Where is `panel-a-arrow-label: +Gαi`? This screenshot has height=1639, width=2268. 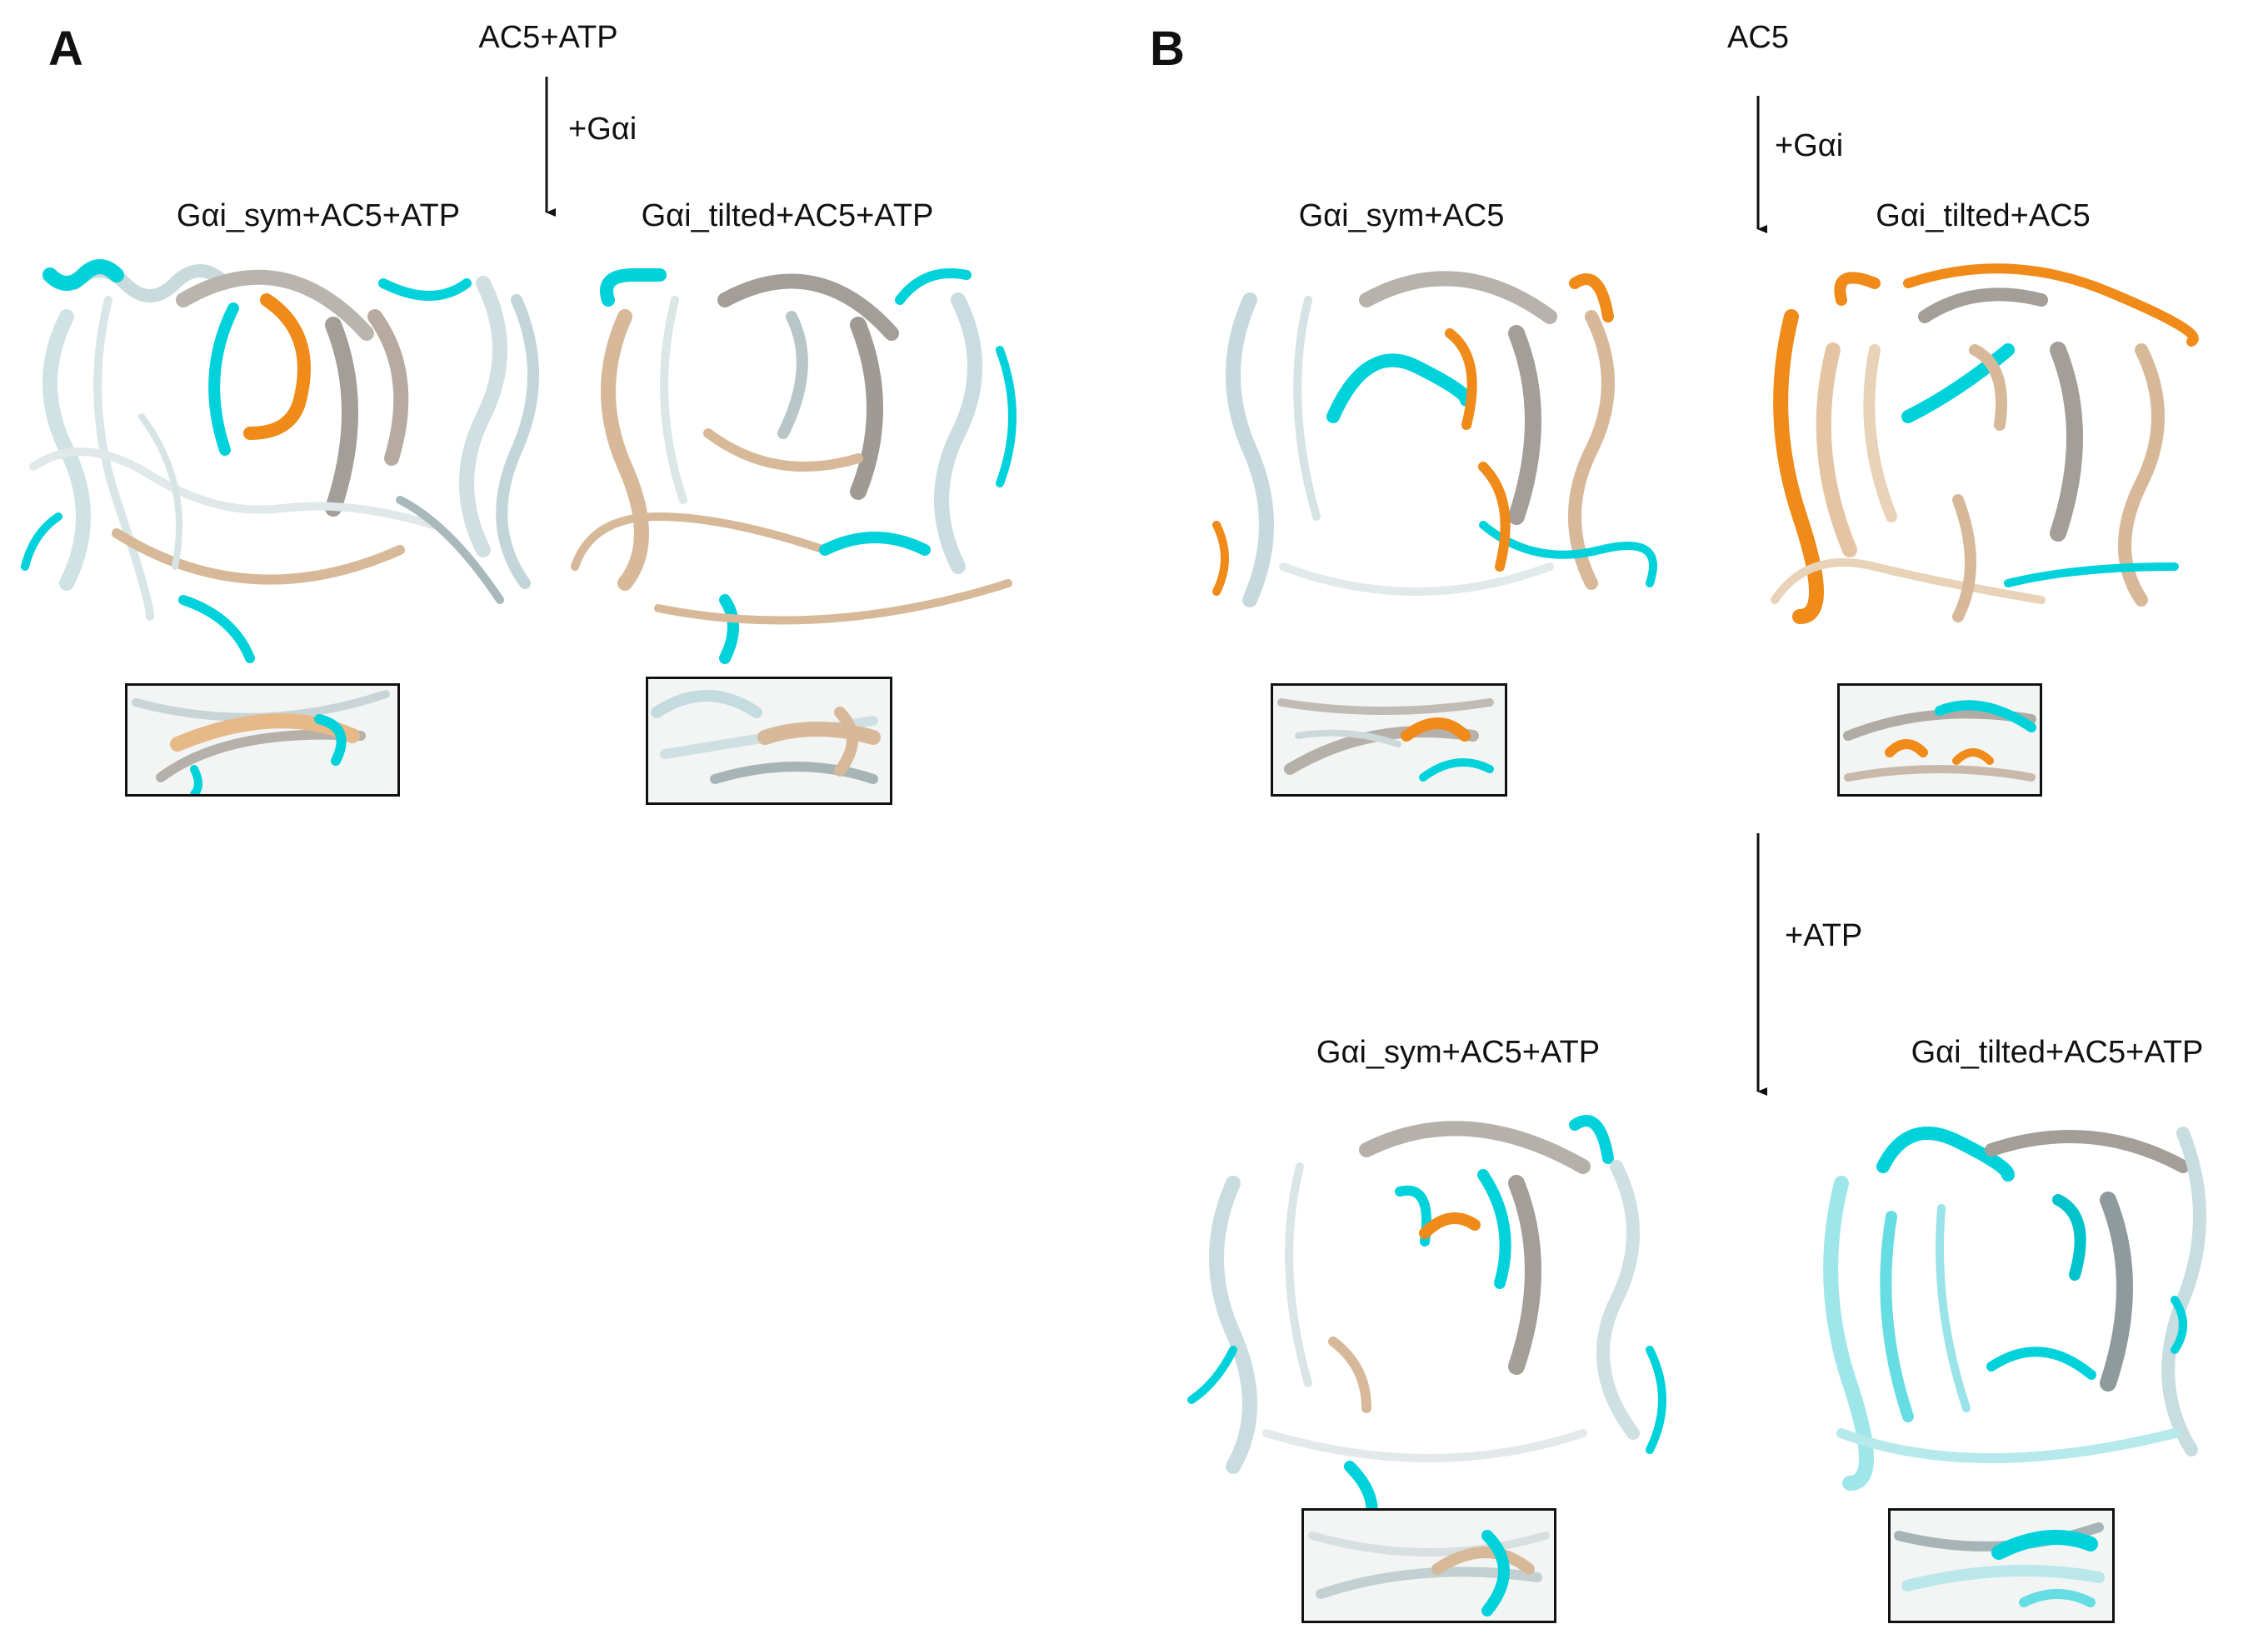
panel-a-arrow-label: +Gαi is located at coordinates (602, 129).